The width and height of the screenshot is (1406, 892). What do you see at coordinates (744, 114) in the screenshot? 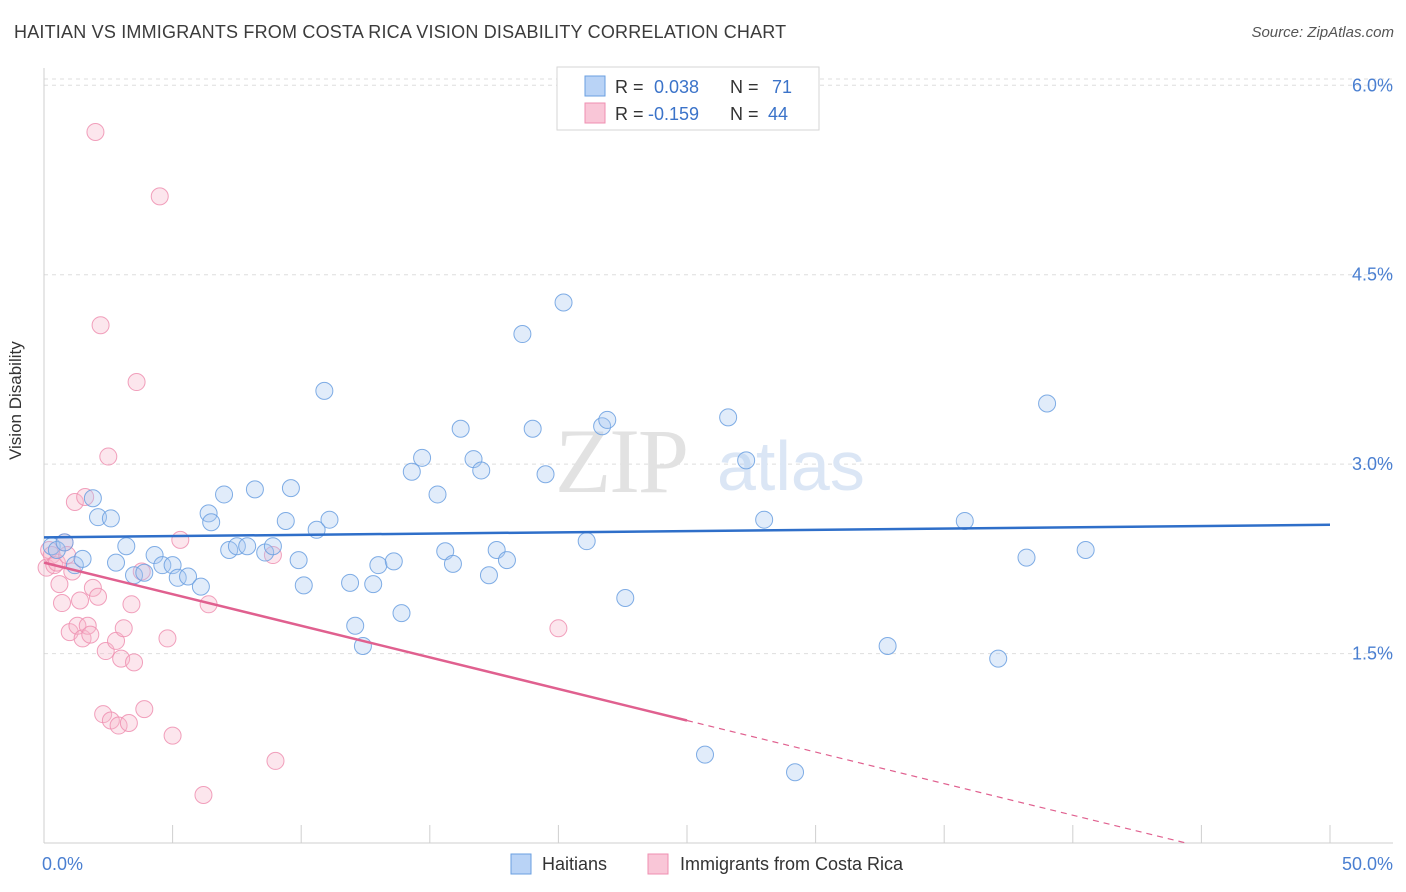
I see `legend-n-label-2: N =` at bounding box center [744, 114].